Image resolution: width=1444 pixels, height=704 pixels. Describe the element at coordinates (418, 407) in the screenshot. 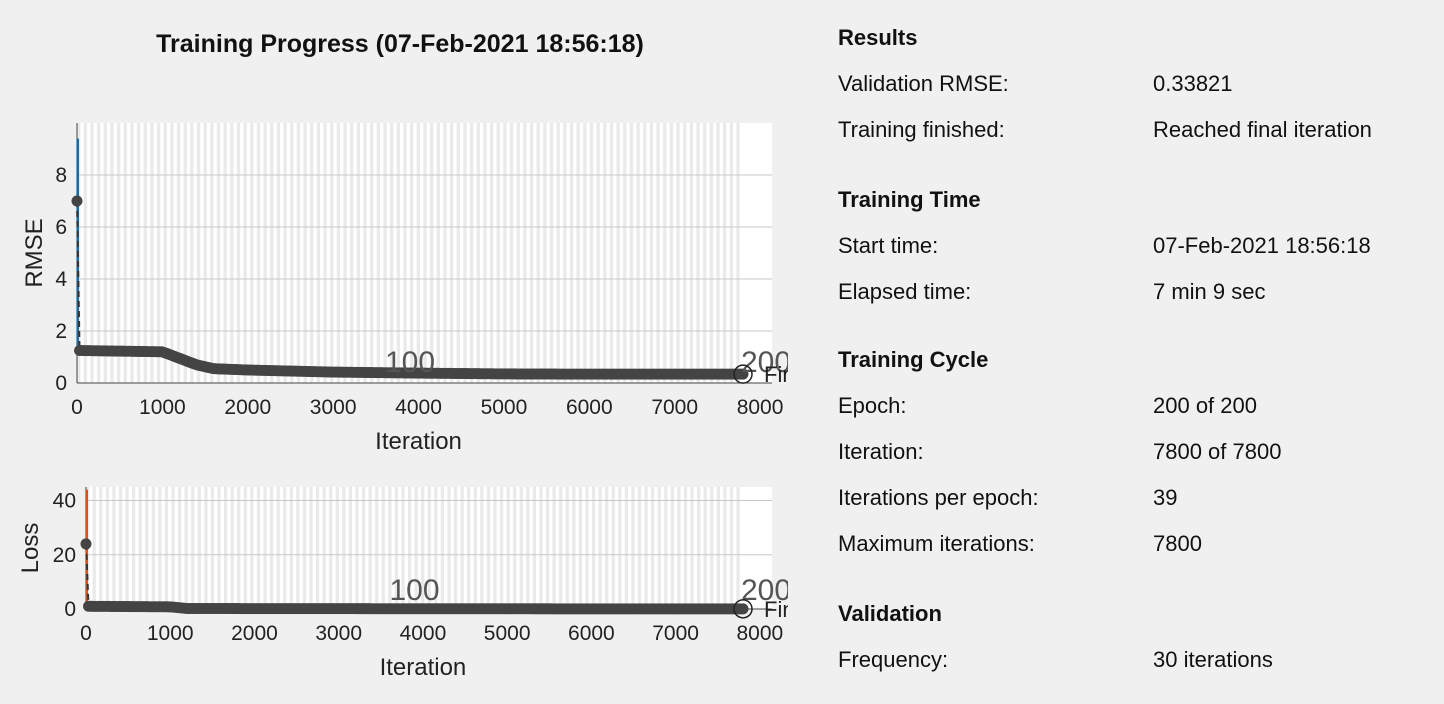

I see `rmse-x-tick-label: 4000` at that location.